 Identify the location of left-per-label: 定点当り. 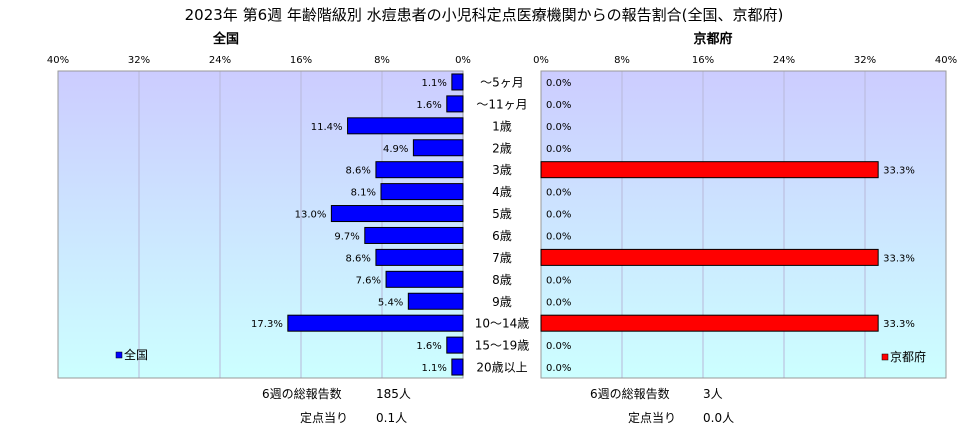
(324, 417).